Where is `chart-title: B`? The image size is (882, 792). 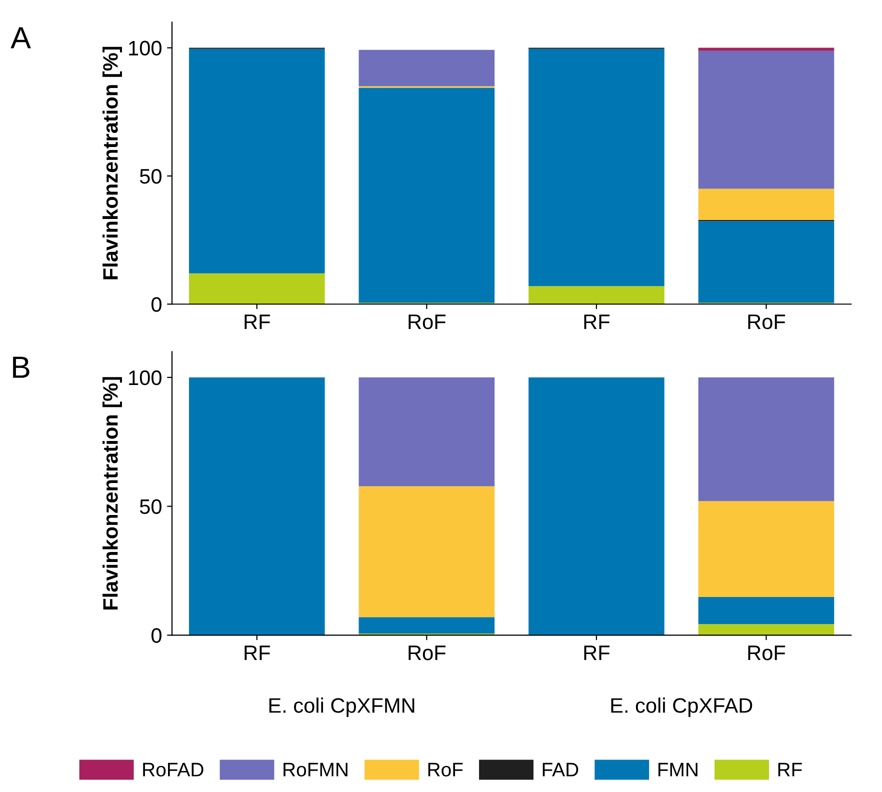 chart-title: B is located at coordinates (21, 367).